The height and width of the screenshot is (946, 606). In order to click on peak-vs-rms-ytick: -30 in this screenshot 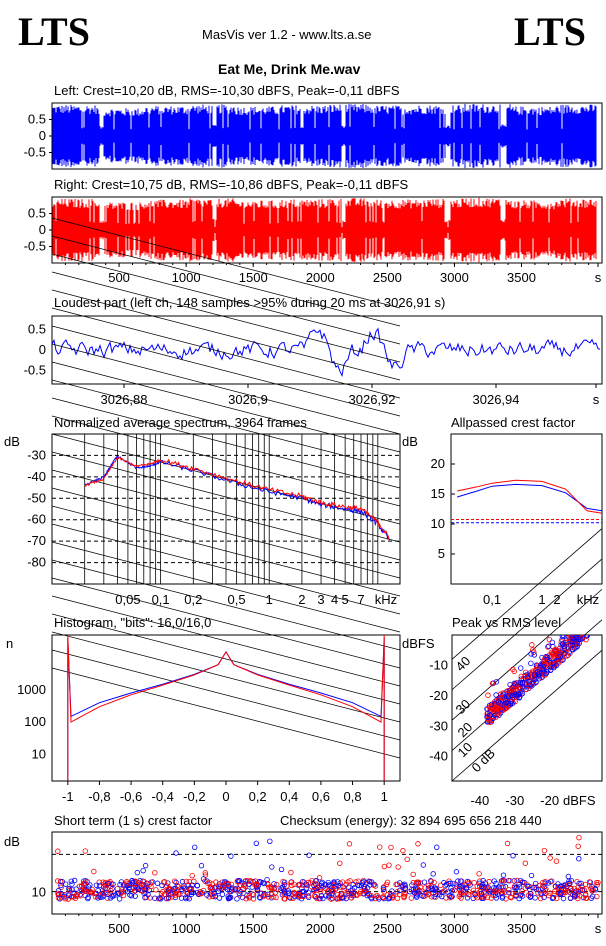, I will do `click(438, 725)`.